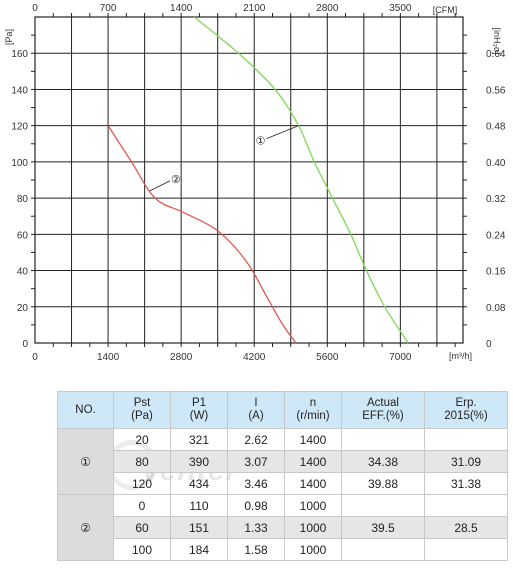 This screenshot has width=513, height=572. What do you see at coordinates (176, 180) in the screenshot?
I see `series-2-marker: ②` at bounding box center [176, 180].